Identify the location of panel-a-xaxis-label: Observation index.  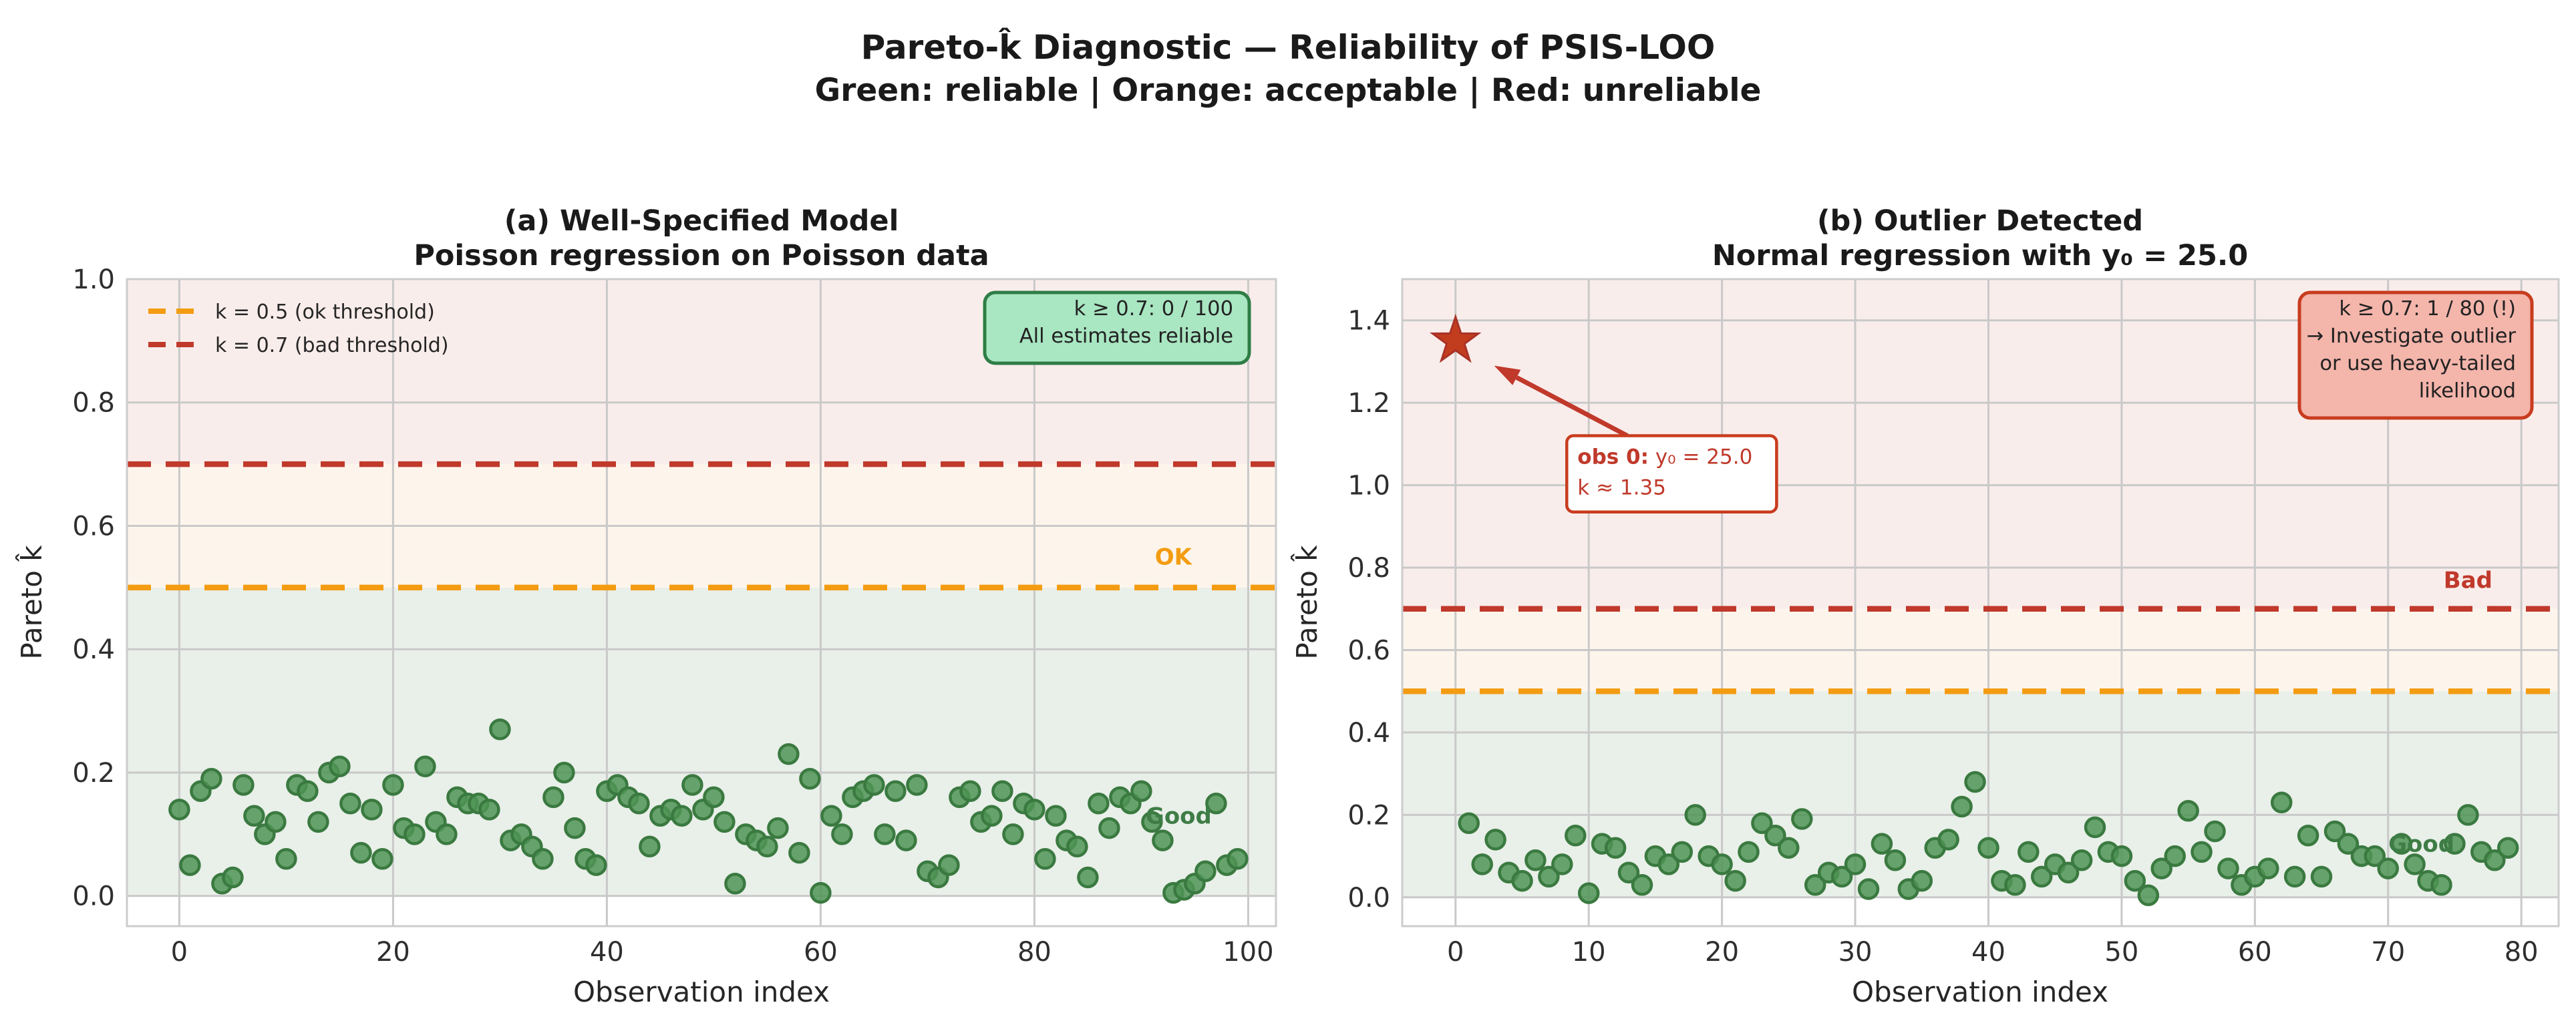
(701, 992).